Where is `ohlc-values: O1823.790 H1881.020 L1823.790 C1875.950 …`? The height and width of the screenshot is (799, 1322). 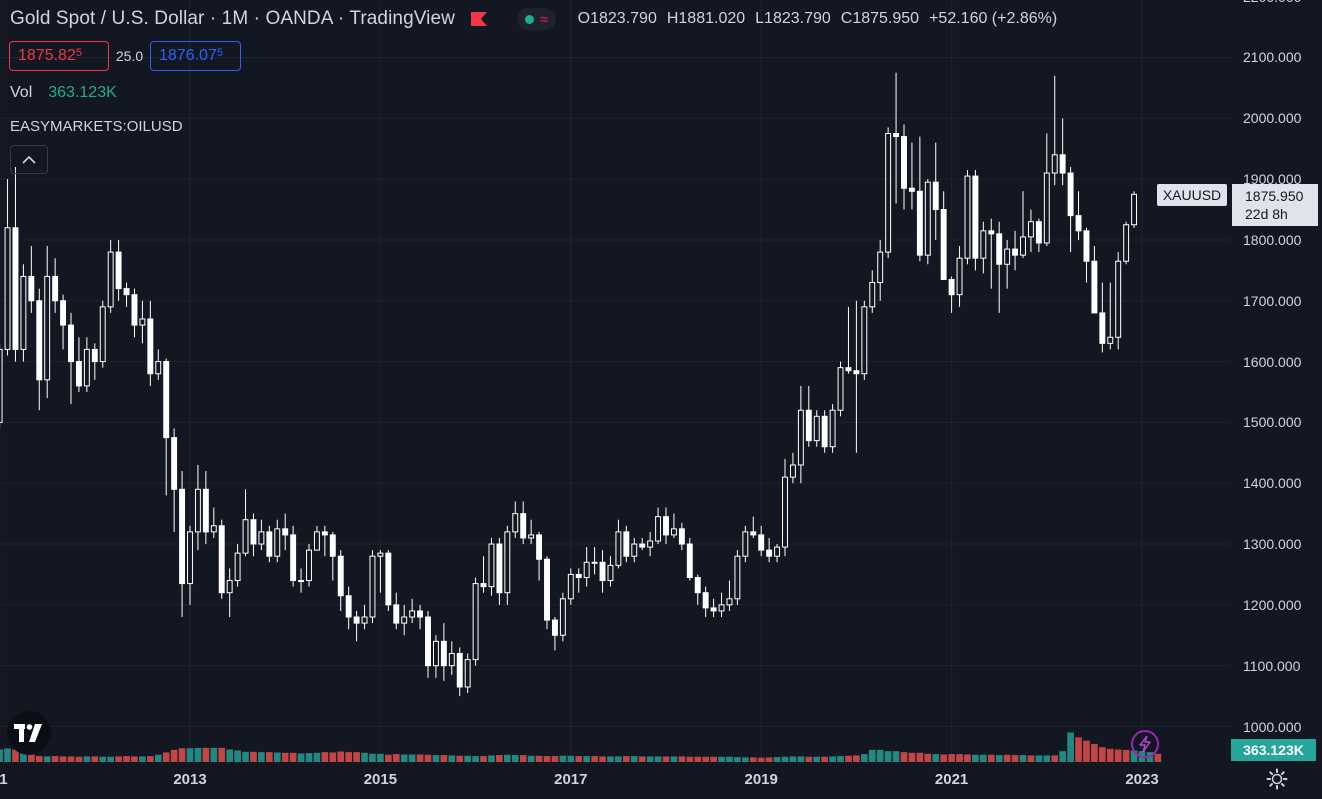 ohlc-values: O1823.790 H1881.020 L1823.790 C1875.950 … is located at coordinates (818, 19).